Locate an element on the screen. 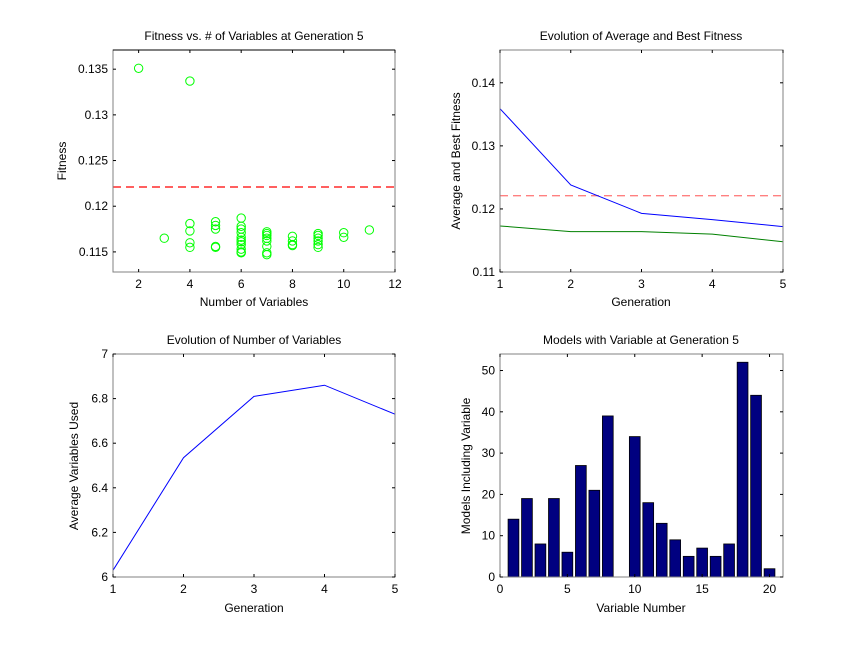 The image size is (865, 649). x-tick-label: 15 is located at coordinates (702, 589).